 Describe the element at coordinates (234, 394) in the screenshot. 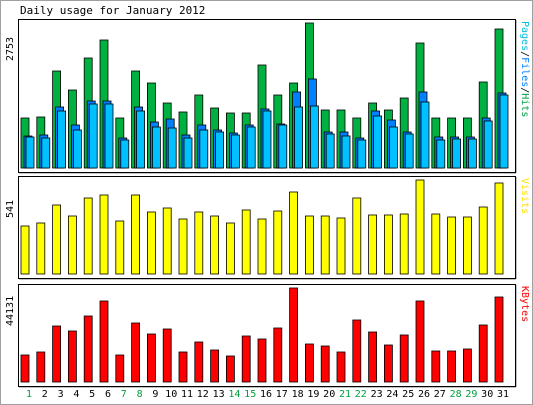

I see `x-tick-label-day-14: 14` at that location.